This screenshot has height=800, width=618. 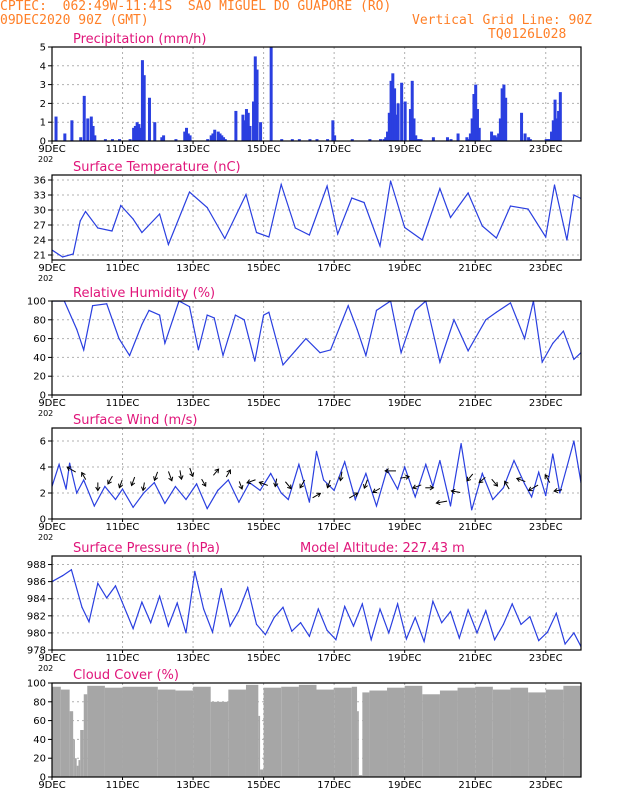 What do you see at coordinates (405, 403) in the screenshot?
I see `x-tick-label: 19DEC` at bounding box center [405, 403].